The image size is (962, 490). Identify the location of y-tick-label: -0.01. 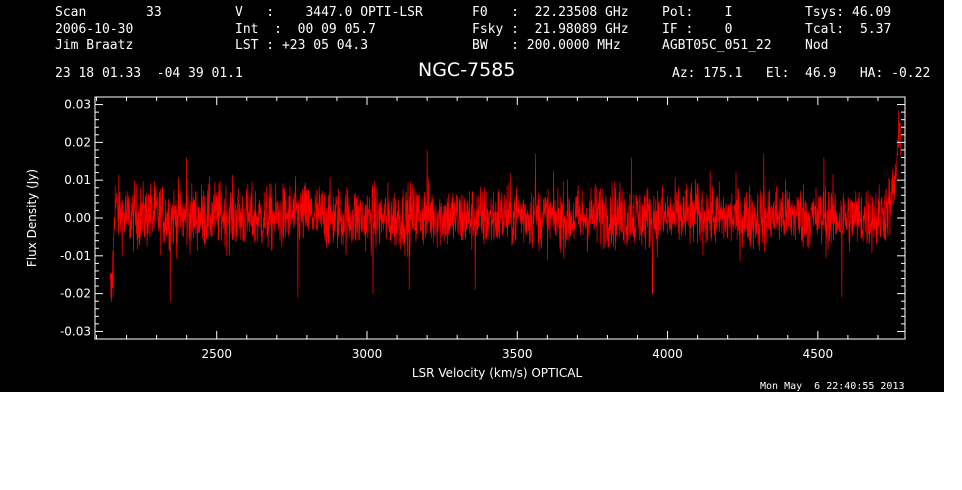
(75, 256).